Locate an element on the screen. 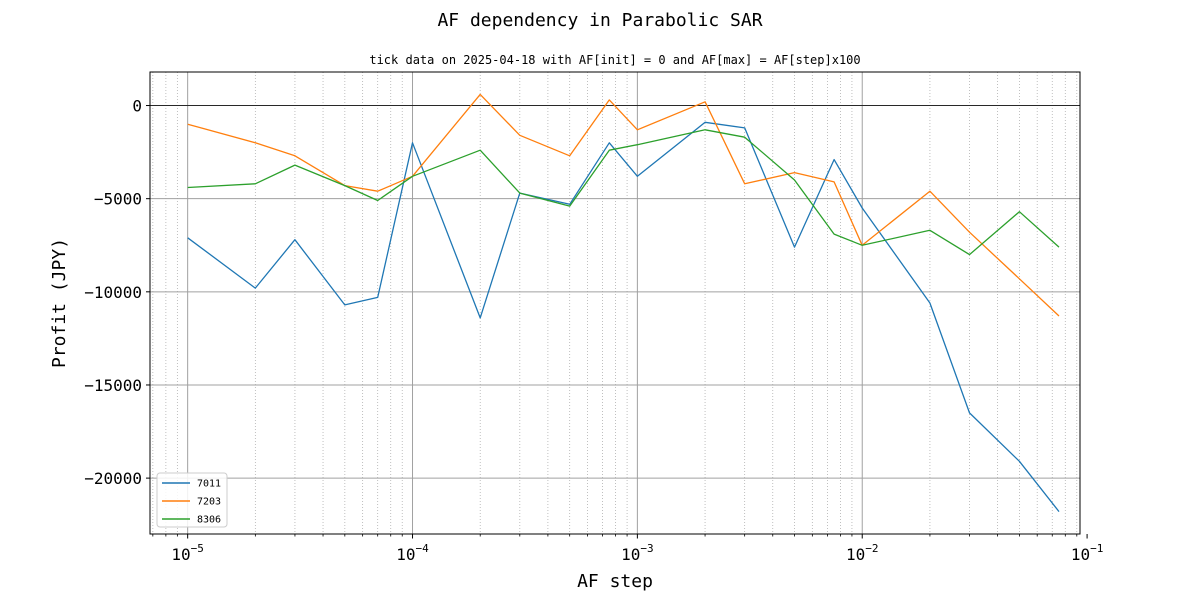  x-axis: 10⁻⁵ 10⁻⁴ 10⁻³ 10⁻² 10⁻¹ is located at coordinates (628, 549).